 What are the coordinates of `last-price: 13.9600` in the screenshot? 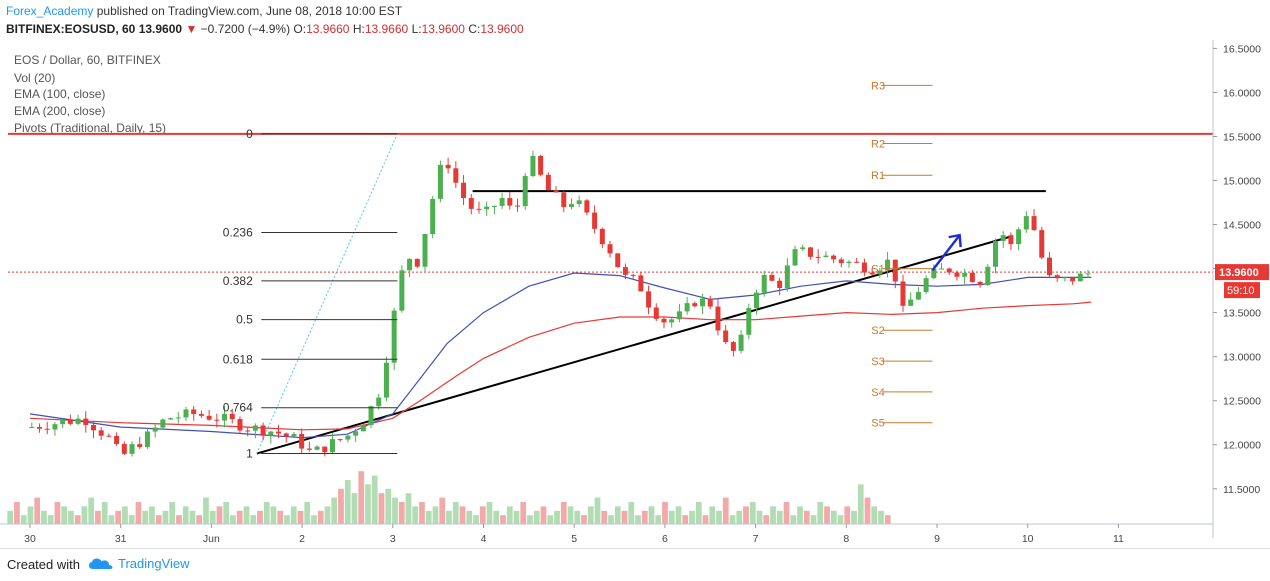 It's located at (160, 29).